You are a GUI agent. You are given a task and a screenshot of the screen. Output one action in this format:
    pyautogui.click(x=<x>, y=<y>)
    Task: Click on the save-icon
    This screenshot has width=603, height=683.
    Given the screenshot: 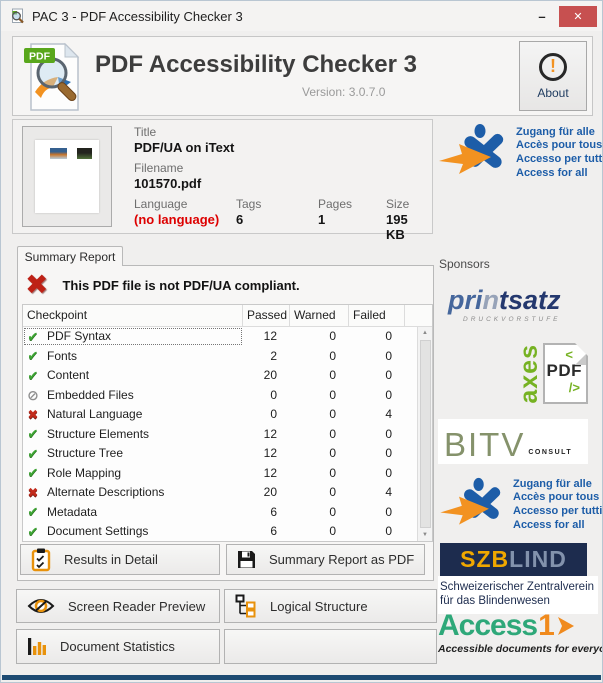 What is the action you would take?
    pyautogui.click(x=246, y=559)
    